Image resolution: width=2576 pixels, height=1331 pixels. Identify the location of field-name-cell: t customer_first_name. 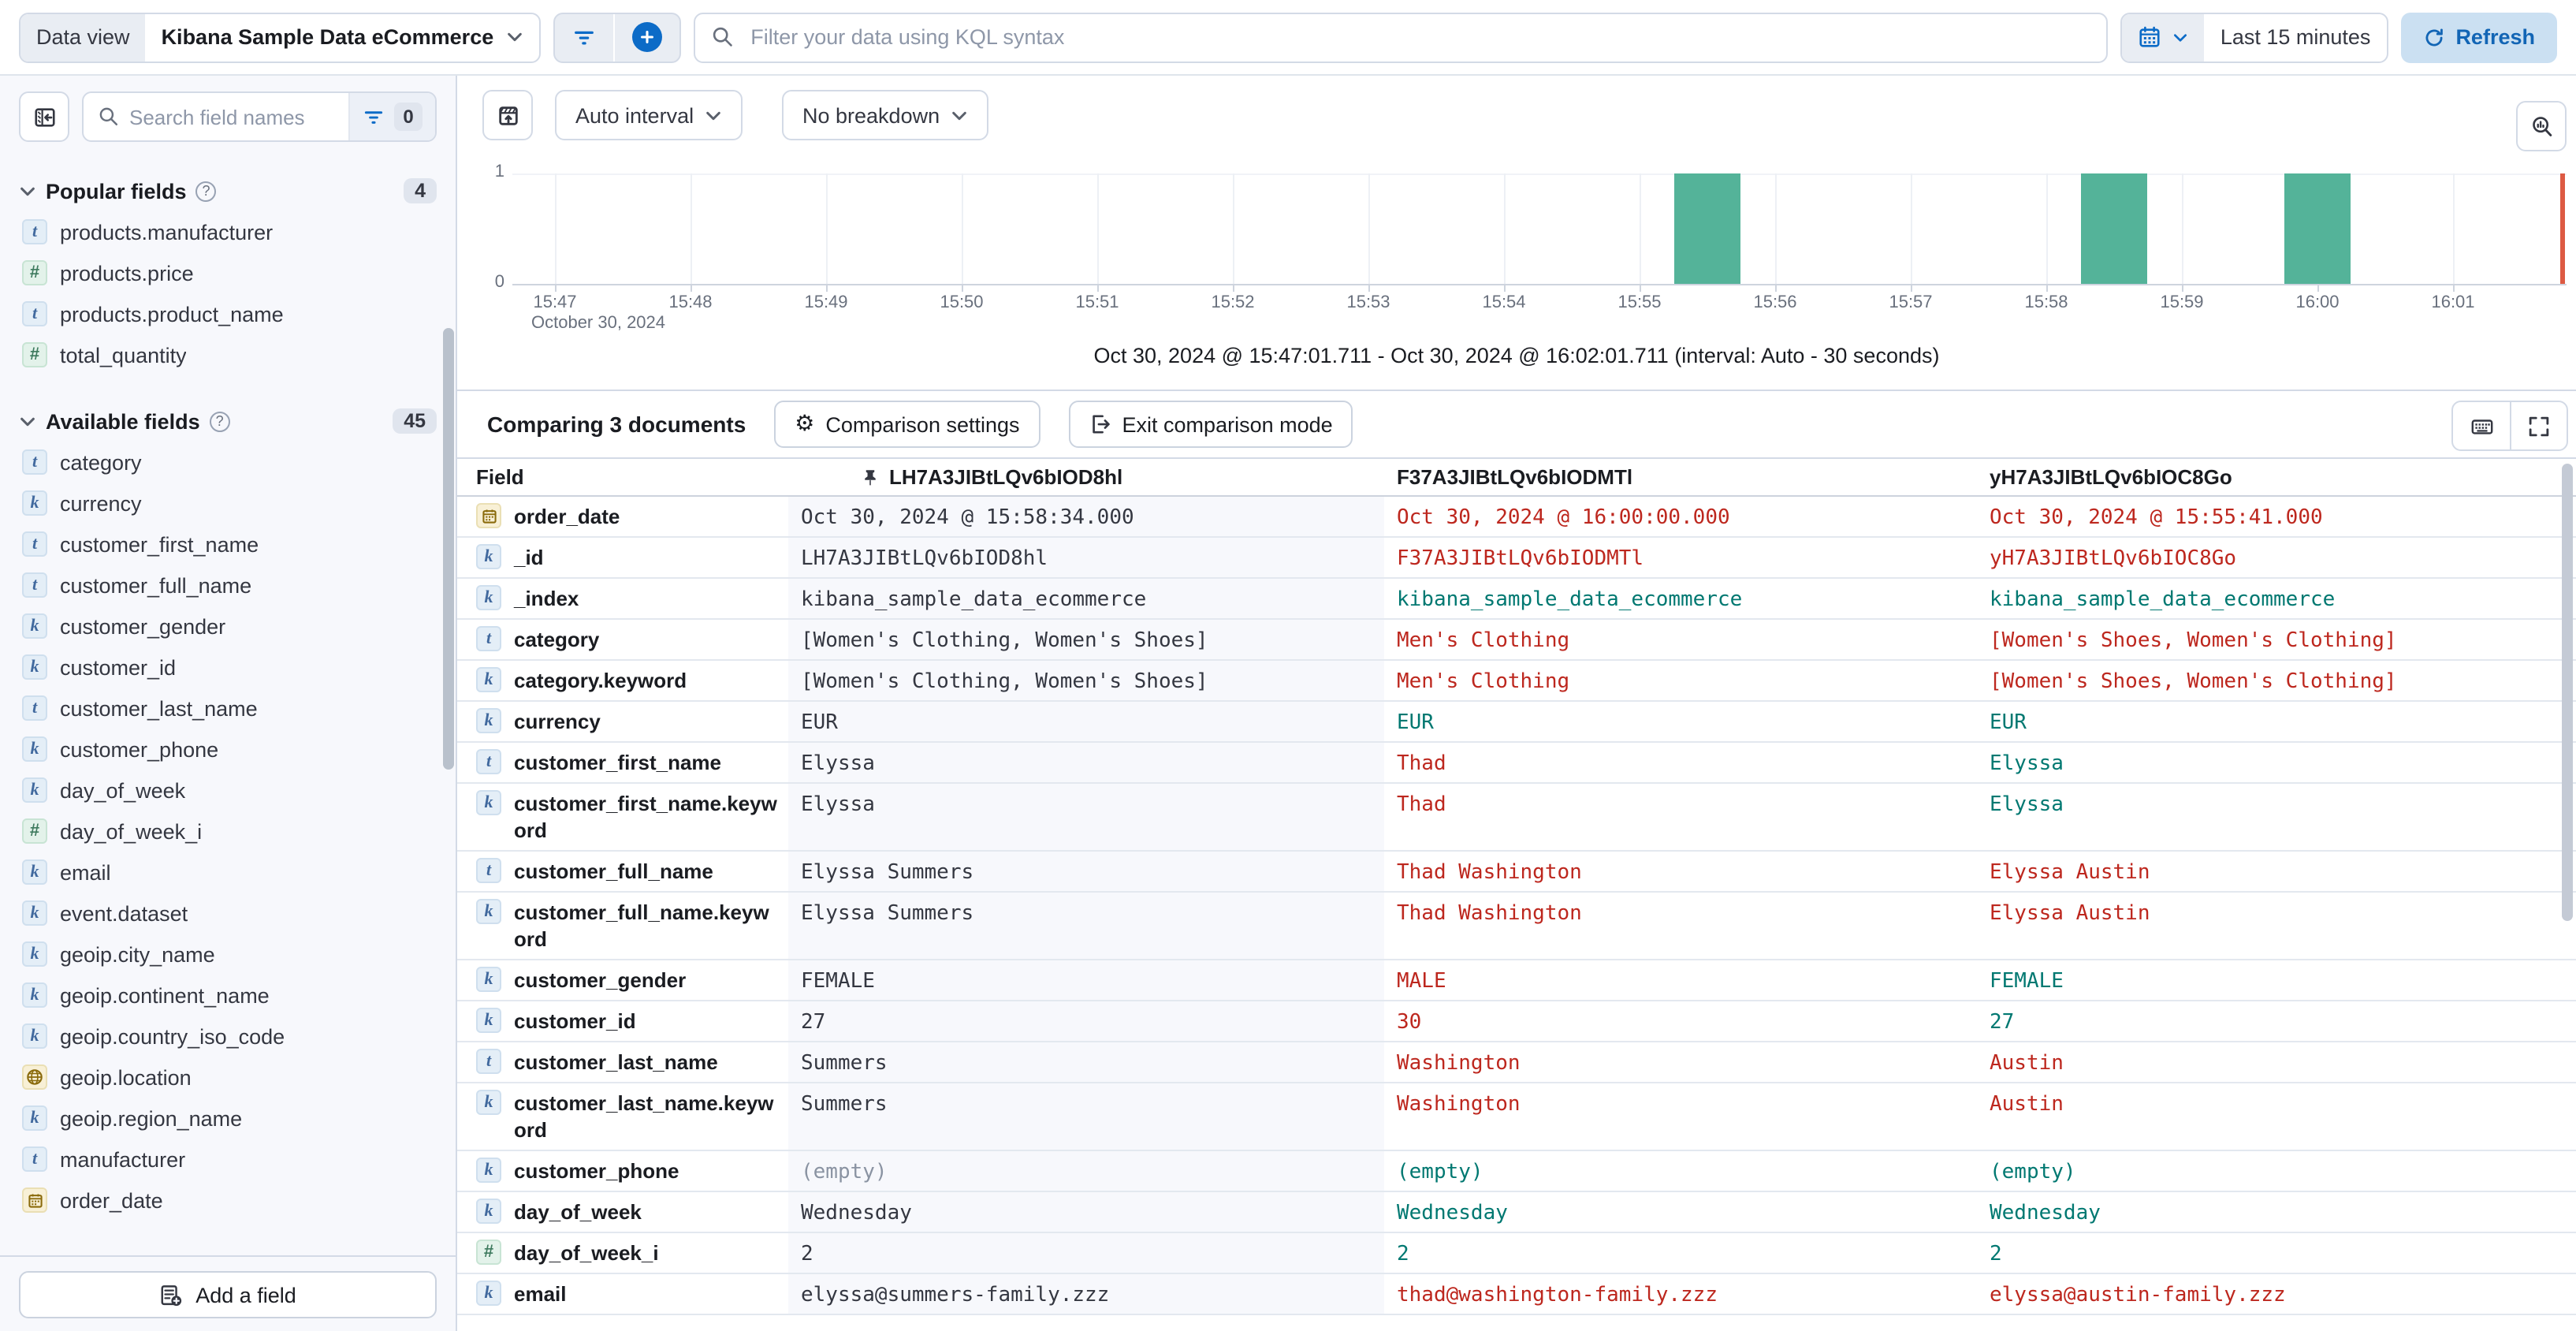
(622, 759).